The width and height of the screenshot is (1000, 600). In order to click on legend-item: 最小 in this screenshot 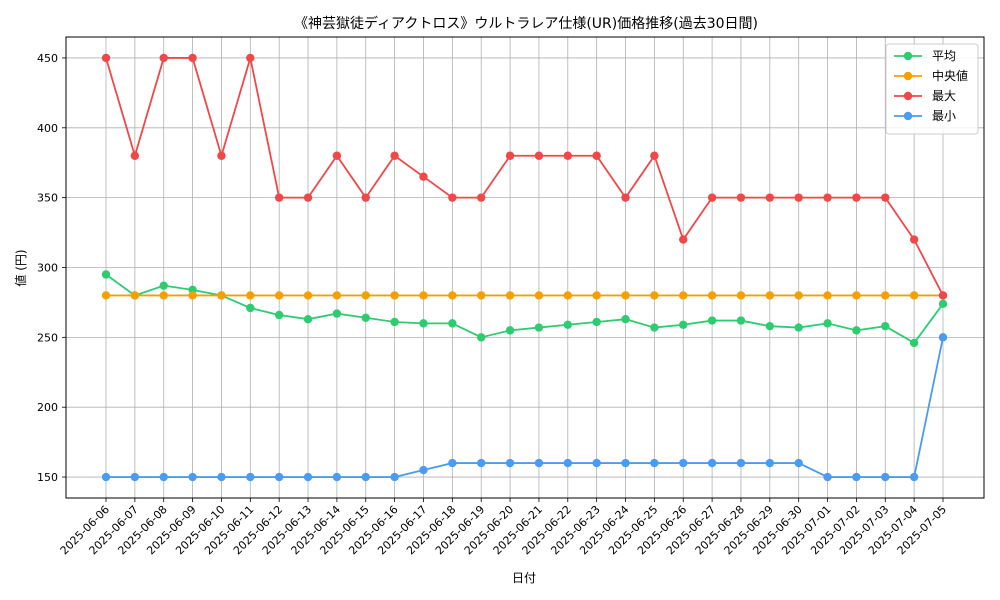, I will do `click(925, 116)`.